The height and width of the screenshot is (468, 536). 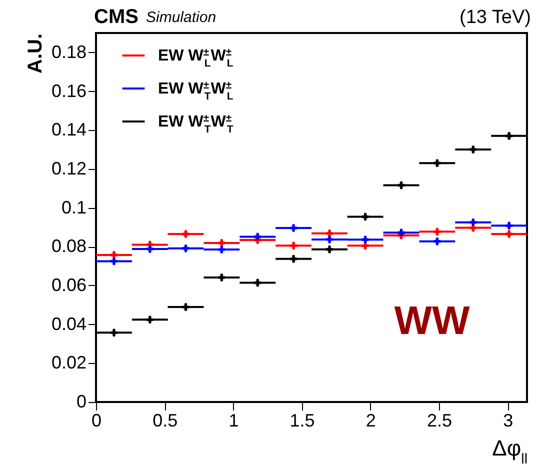 I want to click on x-tick-label: 1.5, so click(x=302, y=420).